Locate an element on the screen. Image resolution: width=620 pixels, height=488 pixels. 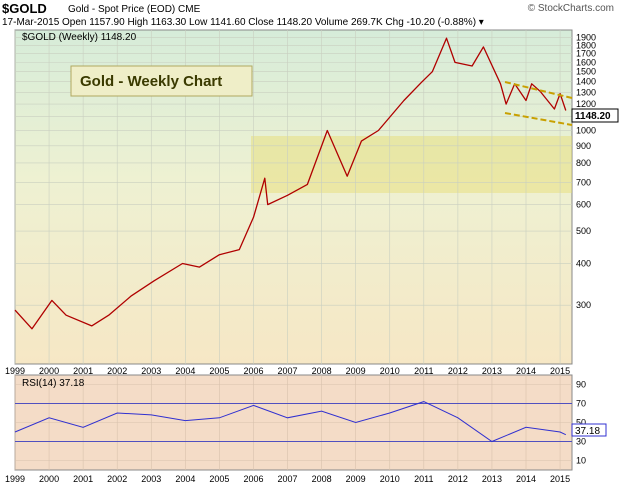
main-y-tick-label: 1900 is located at coordinates (586, 37).